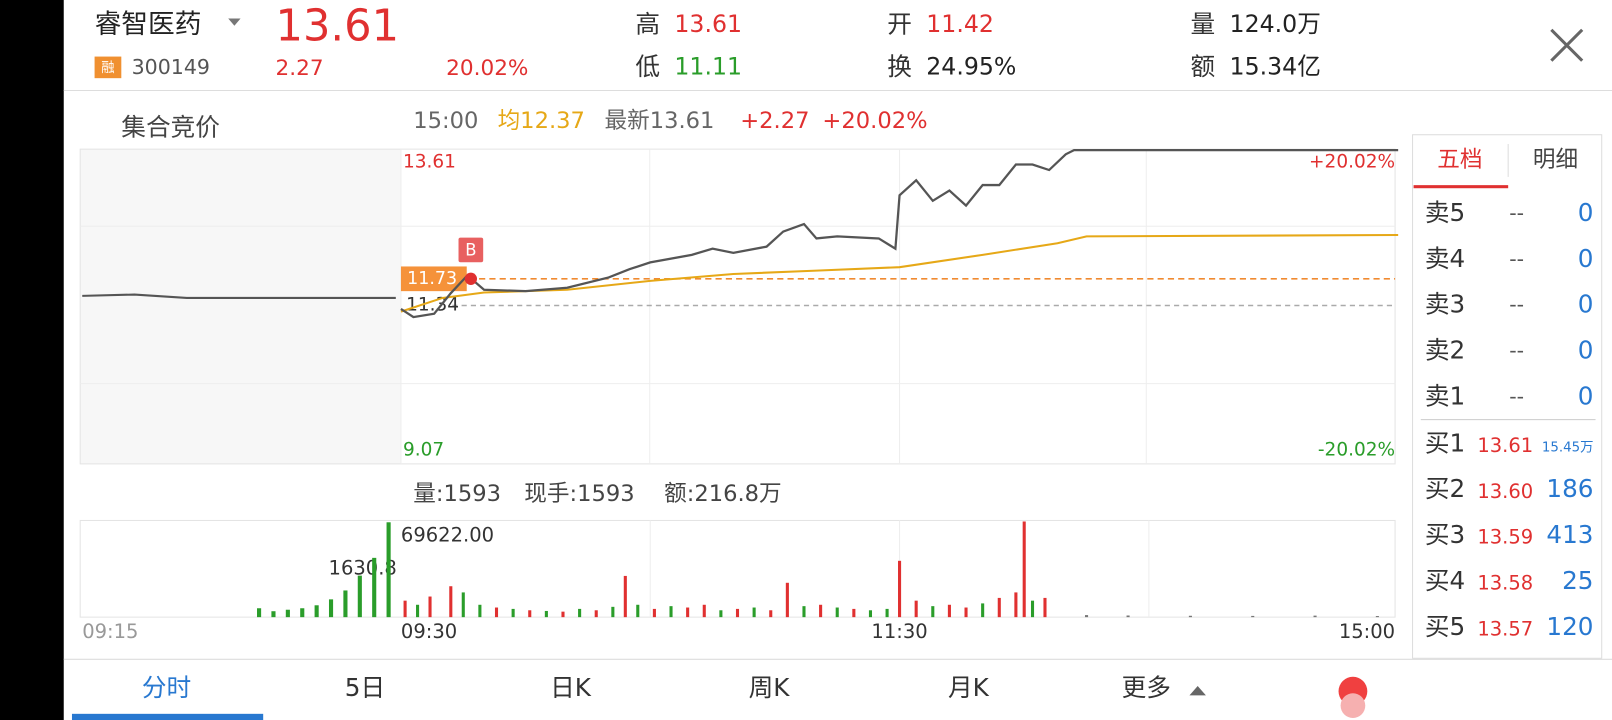  Describe the element at coordinates (1555, 160) in the screenshot. I see `order-tab: 明细` at that location.